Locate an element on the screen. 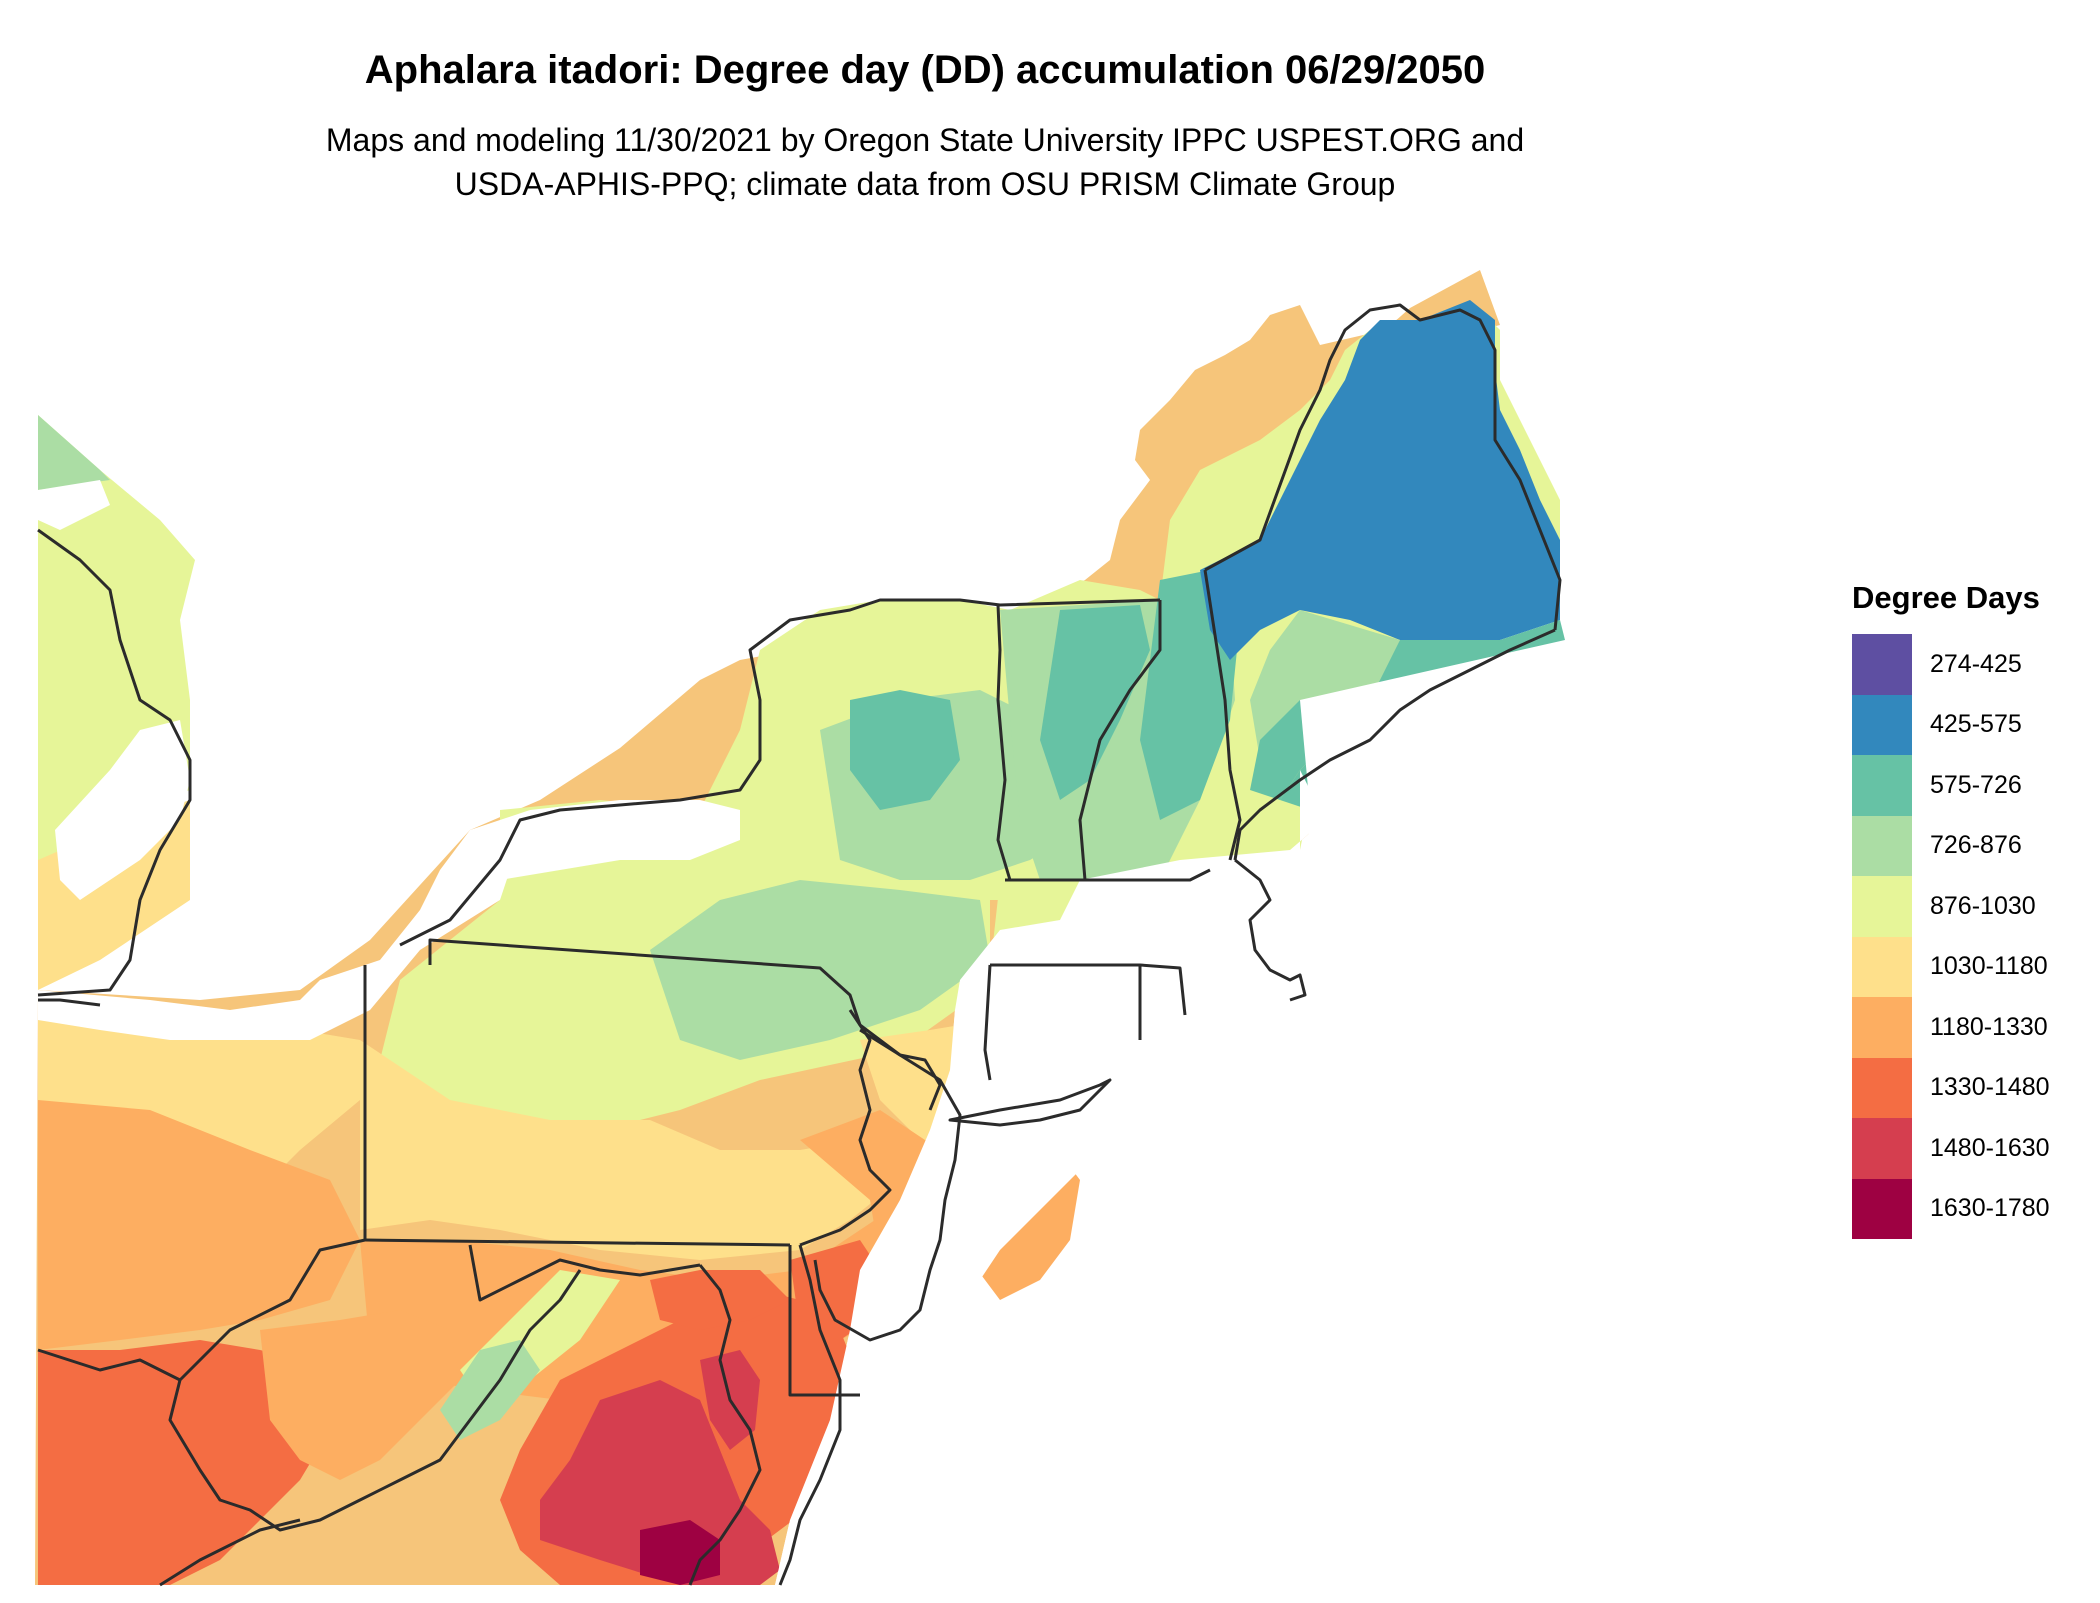 This screenshot has width=2100, height=1603. ny-north-coast is located at coordinates (780, 772).